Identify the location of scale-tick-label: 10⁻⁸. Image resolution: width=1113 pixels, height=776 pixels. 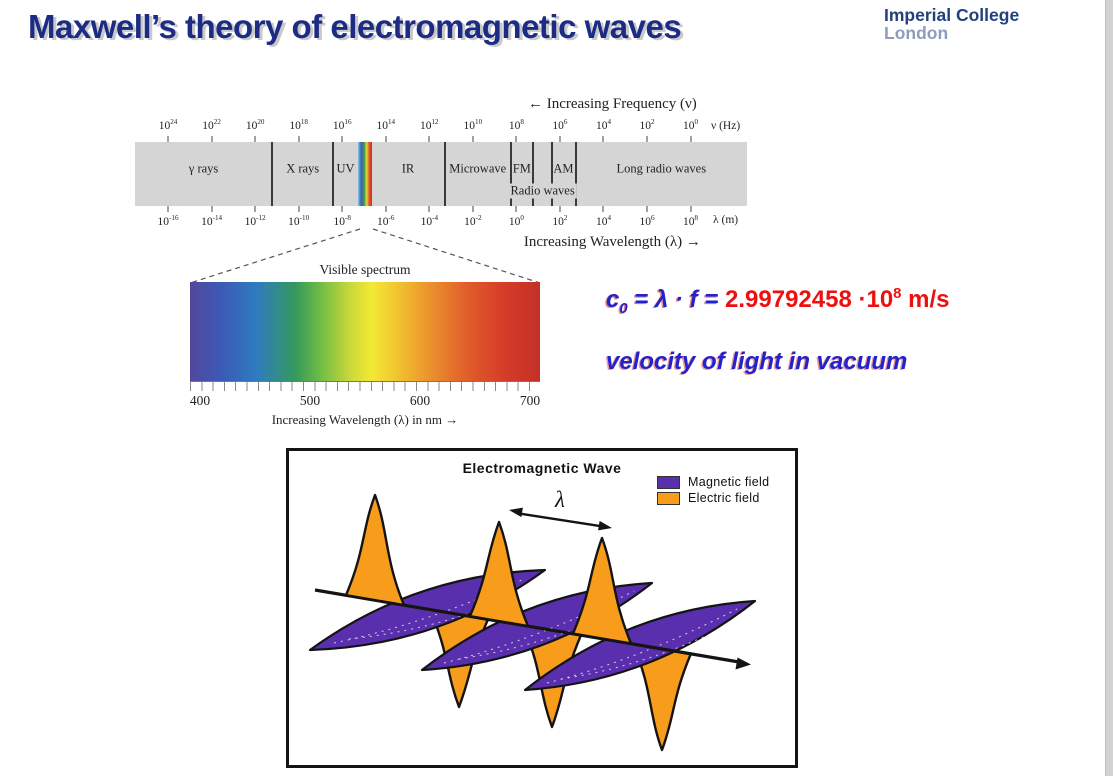
(342, 221).